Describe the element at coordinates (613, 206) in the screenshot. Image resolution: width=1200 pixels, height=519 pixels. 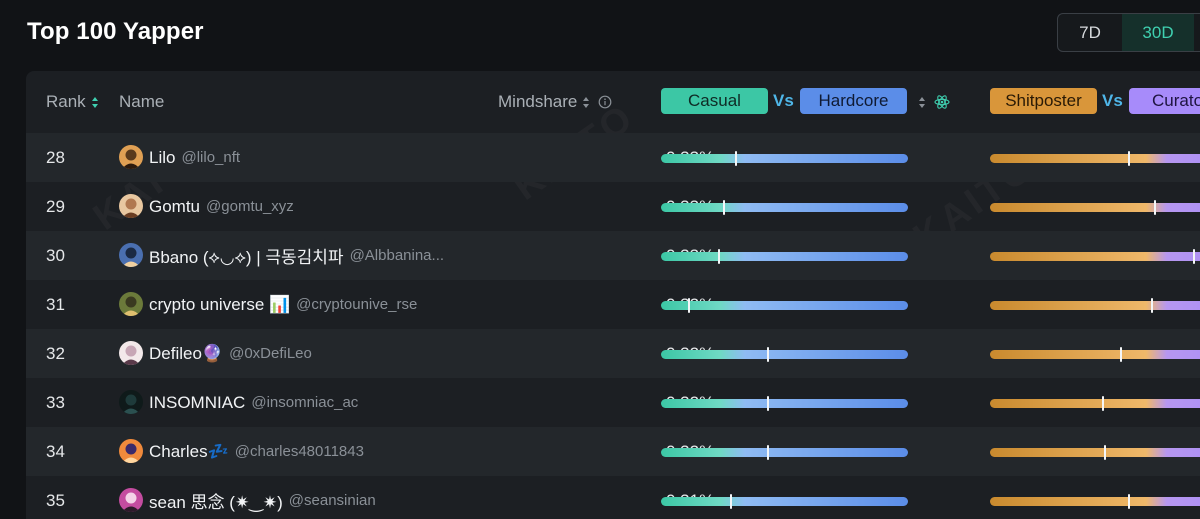
I see `table-row: 29 Gomtu @gomtu_xyz 0.33%` at that location.